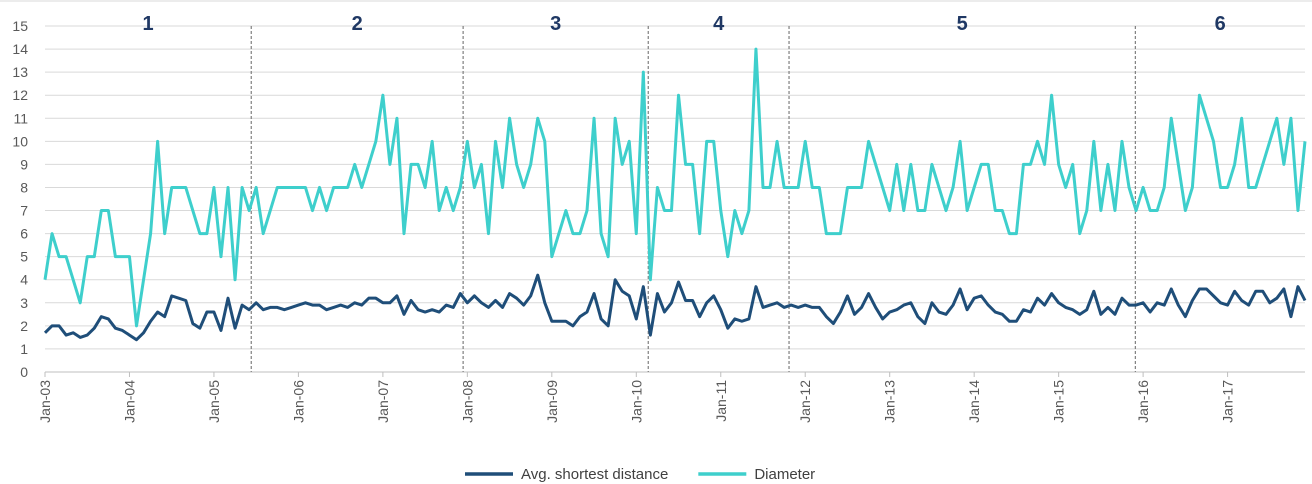 This screenshot has height=484, width=1312. I want to click on series-line, so click(675, 307).